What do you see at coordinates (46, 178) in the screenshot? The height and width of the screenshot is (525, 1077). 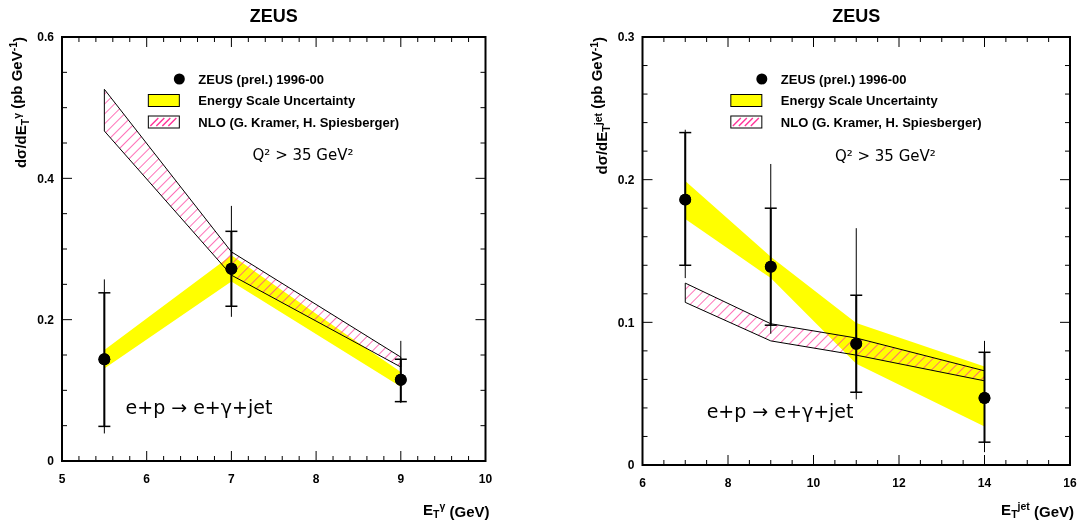 I see `y-tick-label: 0.4` at bounding box center [46, 178].